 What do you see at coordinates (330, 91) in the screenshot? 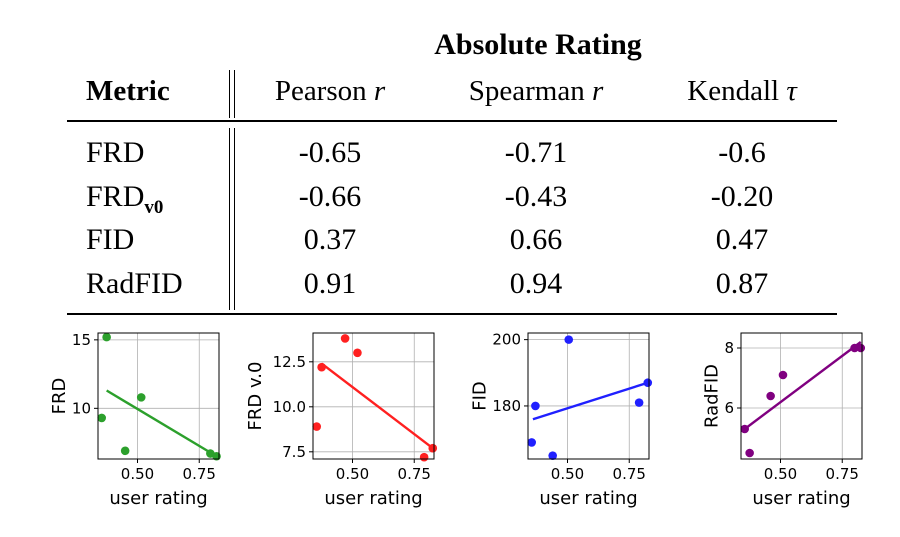
I see `header-pearson: Pearson r` at bounding box center [330, 91].